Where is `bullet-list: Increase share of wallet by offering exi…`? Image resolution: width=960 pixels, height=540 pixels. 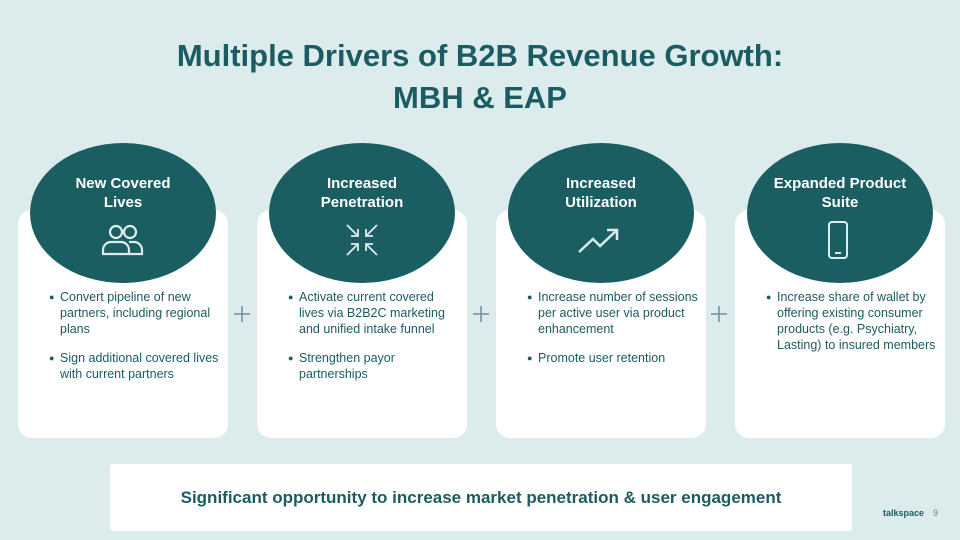
bullet-list: Increase share of wallet by offering exi… is located at coordinates (852, 327).